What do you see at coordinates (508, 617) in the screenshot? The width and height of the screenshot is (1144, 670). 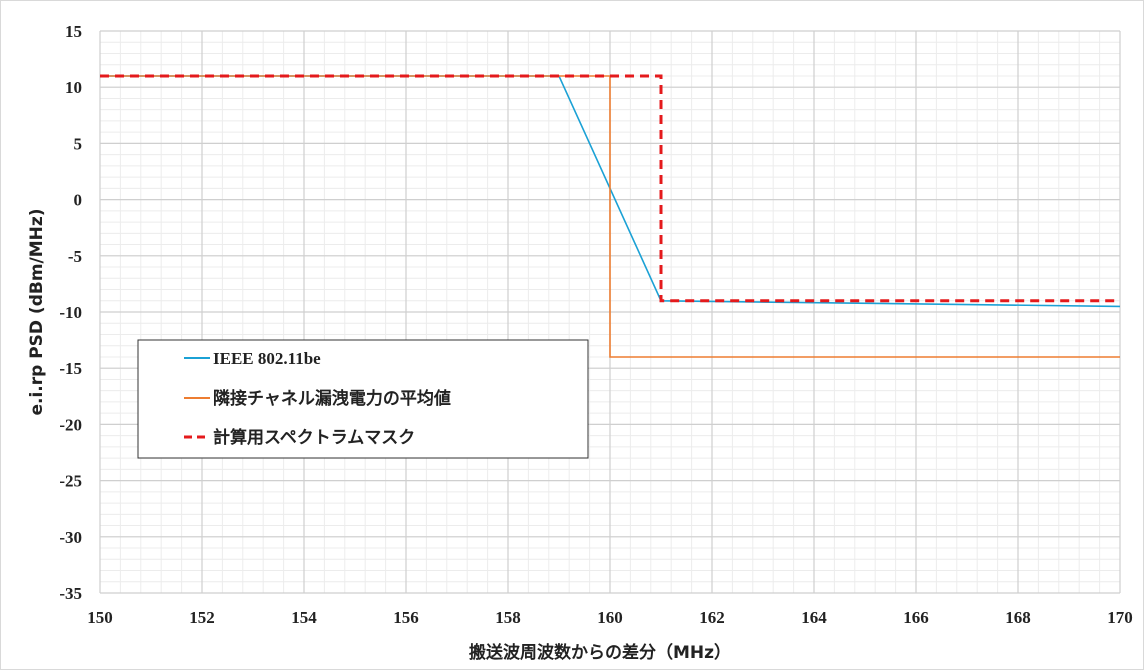 I see `x-tick-label: 158` at bounding box center [508, 617].